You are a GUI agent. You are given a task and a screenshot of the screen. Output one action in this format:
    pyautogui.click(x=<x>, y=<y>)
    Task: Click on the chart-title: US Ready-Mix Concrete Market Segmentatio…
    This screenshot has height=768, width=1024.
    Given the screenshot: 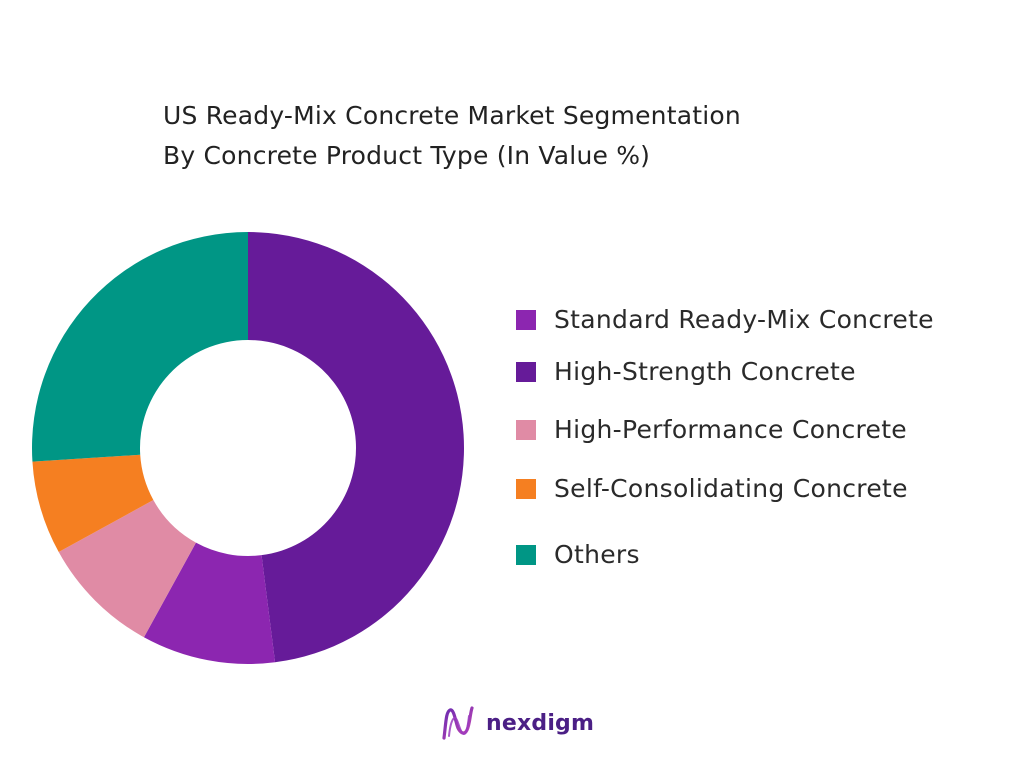 What is the action you would take?
    pyautogui.click(x=452, y=136)
    